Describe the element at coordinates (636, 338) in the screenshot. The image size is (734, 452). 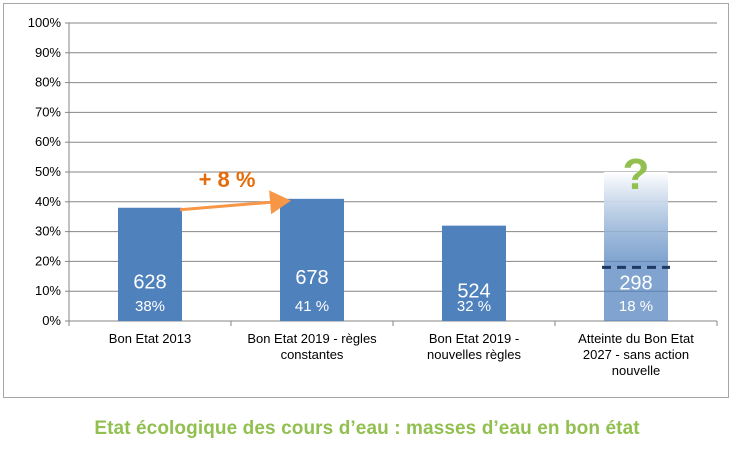
I see `x-tick-label: Atteinte du Bon Etat` at that location.